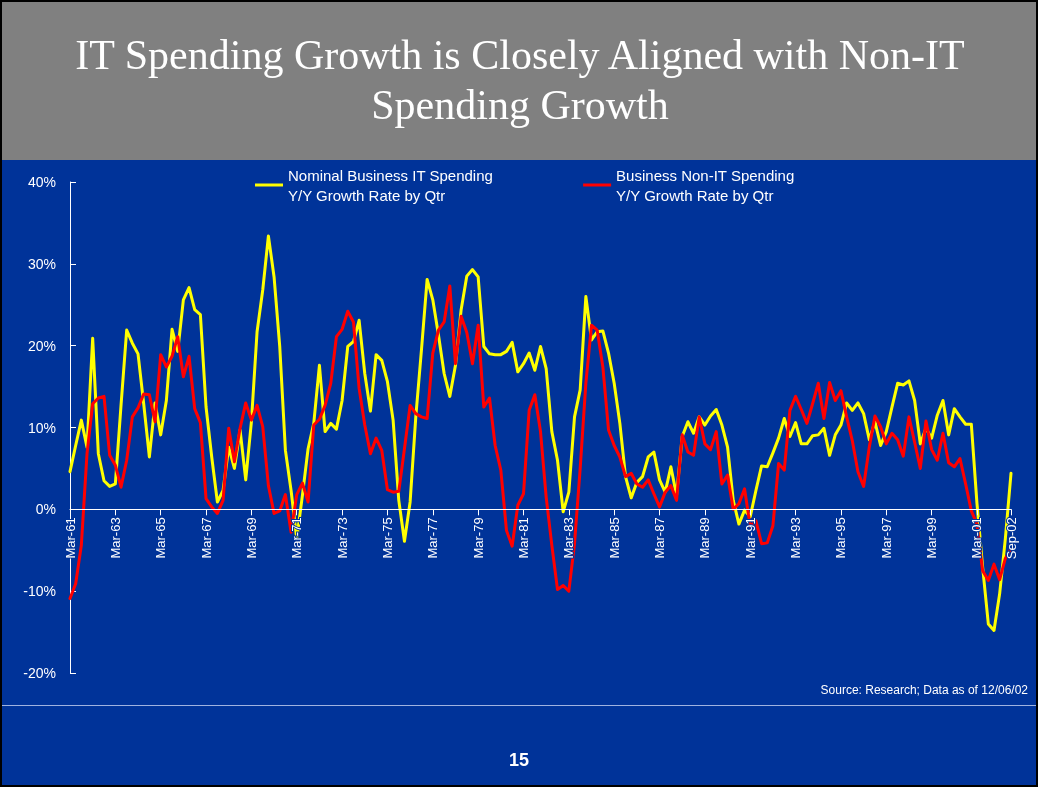 The width and height of the screenshot is (1038, 787). I want to click on y-tick-label: 20%, so click(41, 345).